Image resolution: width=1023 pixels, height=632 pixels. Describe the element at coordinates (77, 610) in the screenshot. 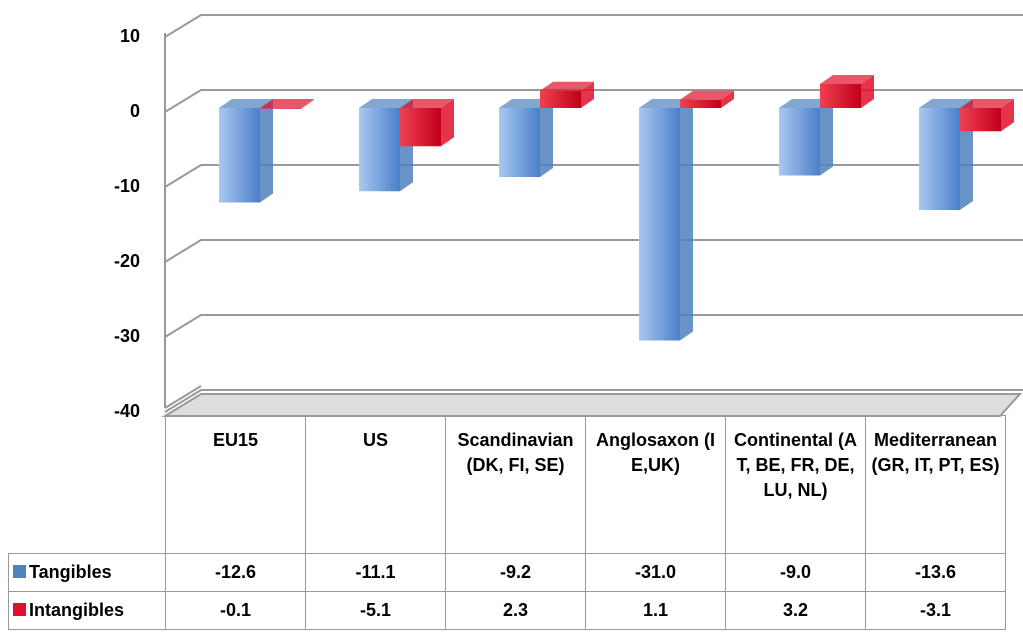

I see `legend-label: Intangibles` at that location.